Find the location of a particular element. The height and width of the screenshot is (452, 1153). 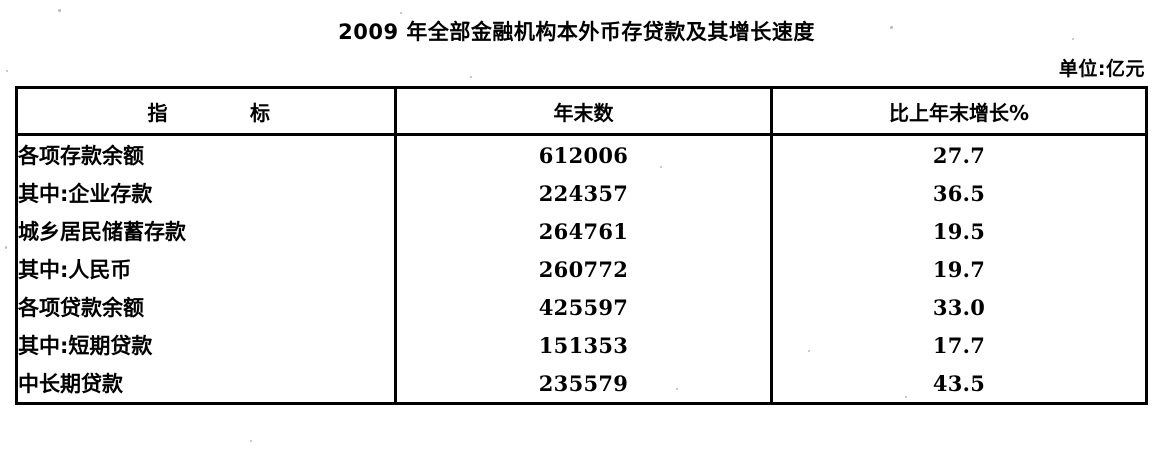

page-title: 2009 年全部金融机构本外币存贷款及其增长速度 is located at coordinates (576, 32).